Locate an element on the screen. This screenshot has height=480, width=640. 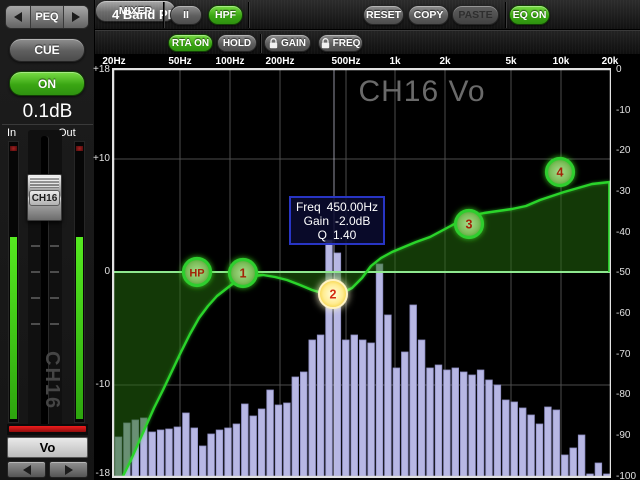
popup-gain-label: Gain is located at coordinates (316, 220).